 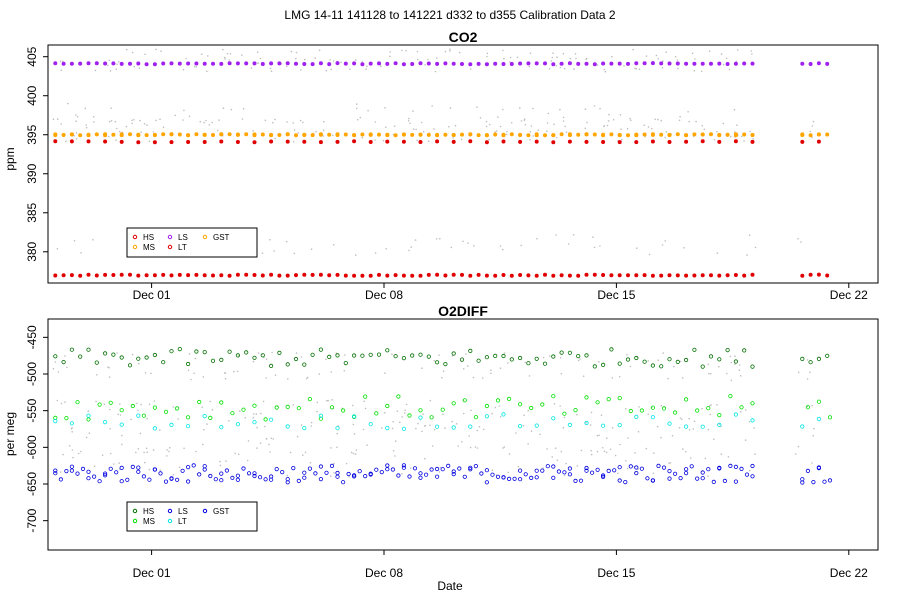 What do you see at coordinates (152, 573) in the screenshot?
I see `x-tick-label: Dec 01` at bounding box center [152, 573].